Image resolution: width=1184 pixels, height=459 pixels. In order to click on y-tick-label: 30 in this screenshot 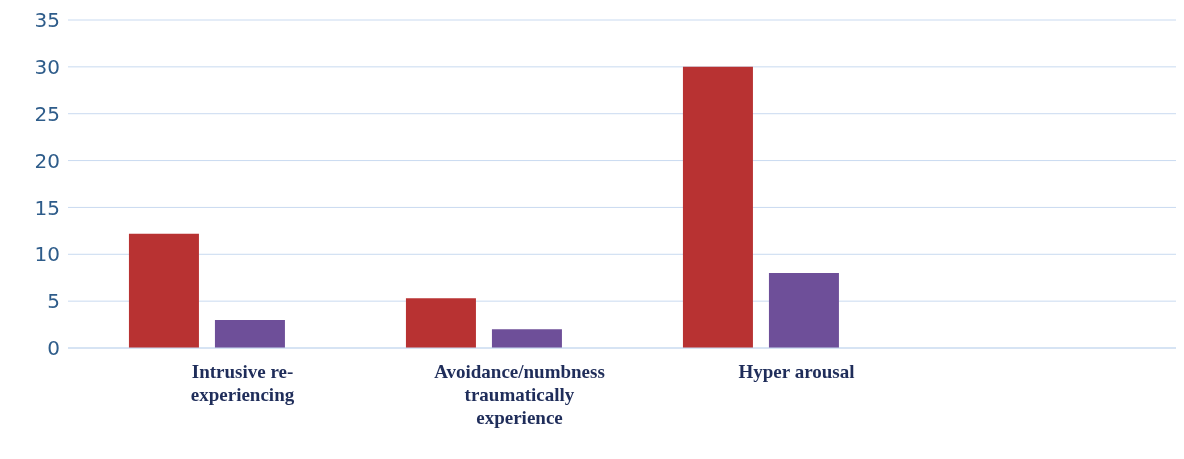, I will do `click(47, 66)`.